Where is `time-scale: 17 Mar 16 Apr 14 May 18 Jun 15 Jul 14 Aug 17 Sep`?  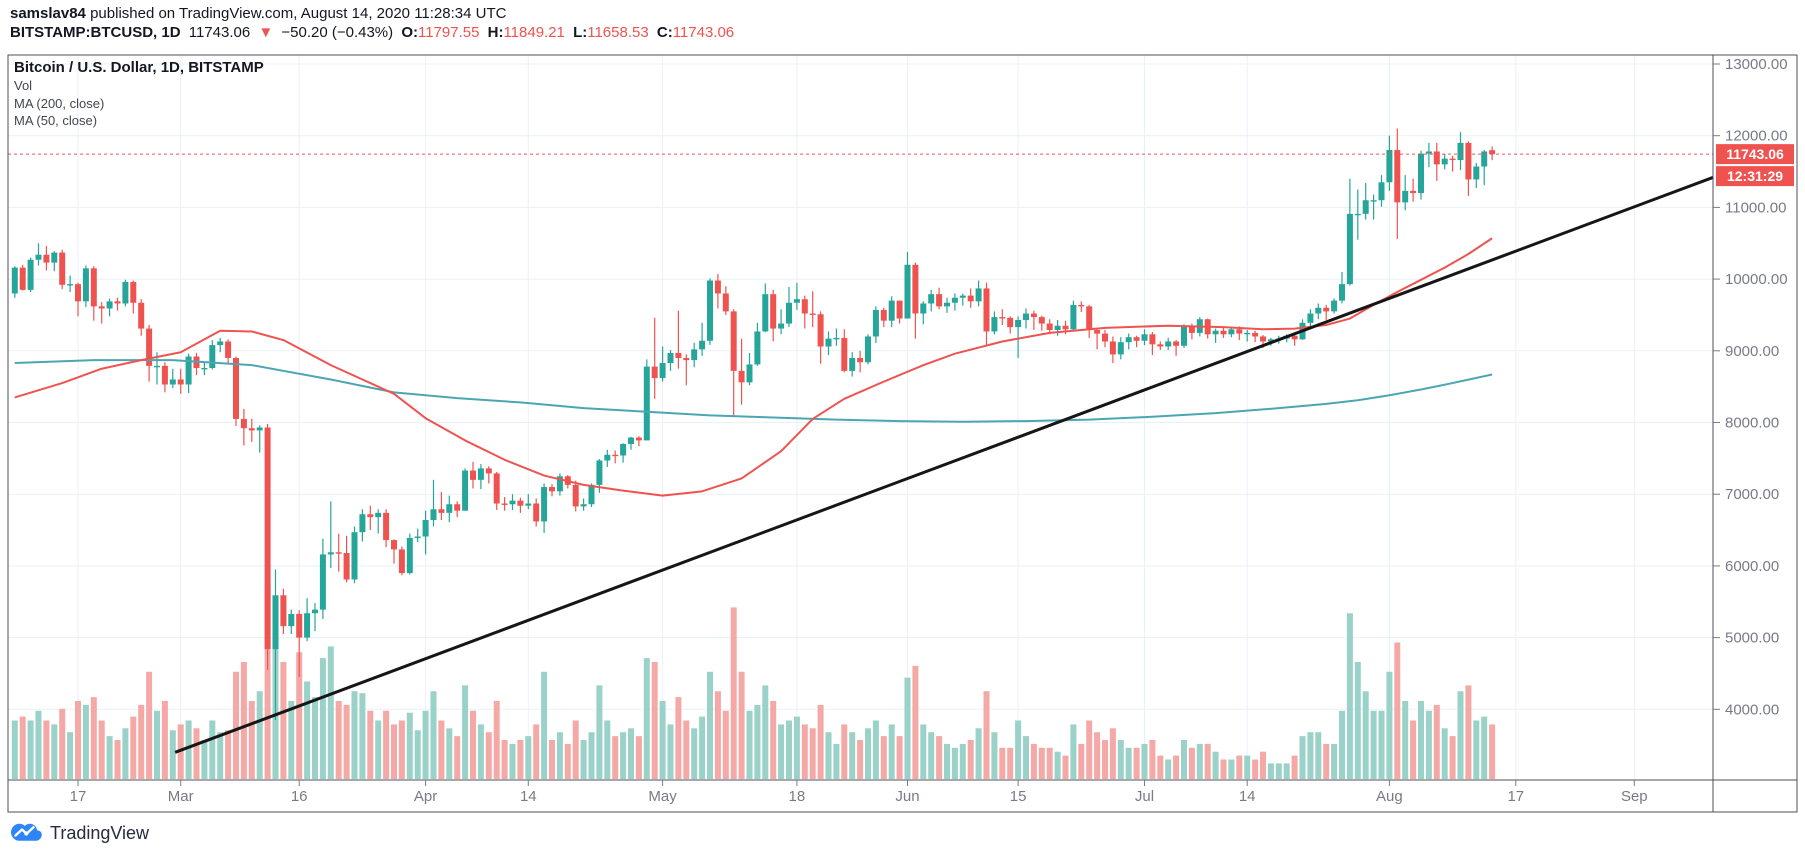
time-scale: 17 Mar 16 Apr 14 May 18 Jun 15 Jul 14 Aug 17 Sep is located at coordinates (859, 792).